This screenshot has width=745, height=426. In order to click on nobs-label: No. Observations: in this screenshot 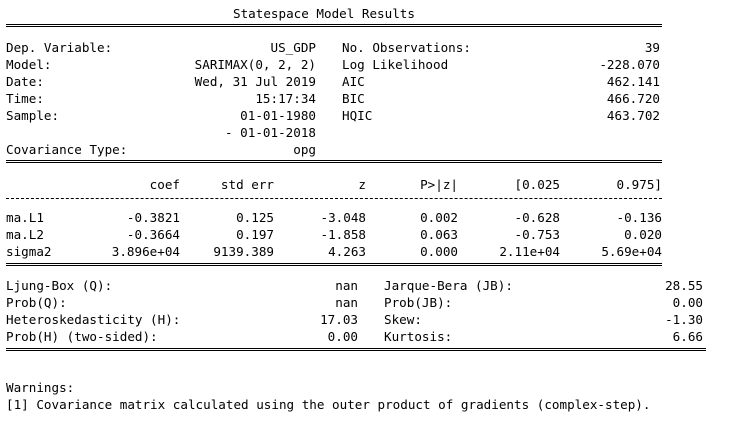, I will do `click(406, 47)`.